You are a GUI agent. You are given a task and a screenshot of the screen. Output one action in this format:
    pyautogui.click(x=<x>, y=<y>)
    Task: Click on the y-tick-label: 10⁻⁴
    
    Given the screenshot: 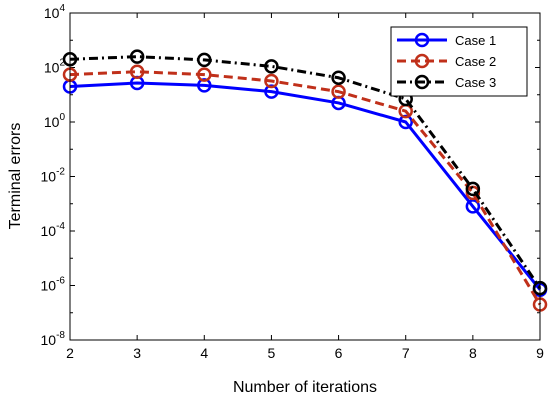 What is the action you would take?
    pyautogui.click(x=53, y=230)
    